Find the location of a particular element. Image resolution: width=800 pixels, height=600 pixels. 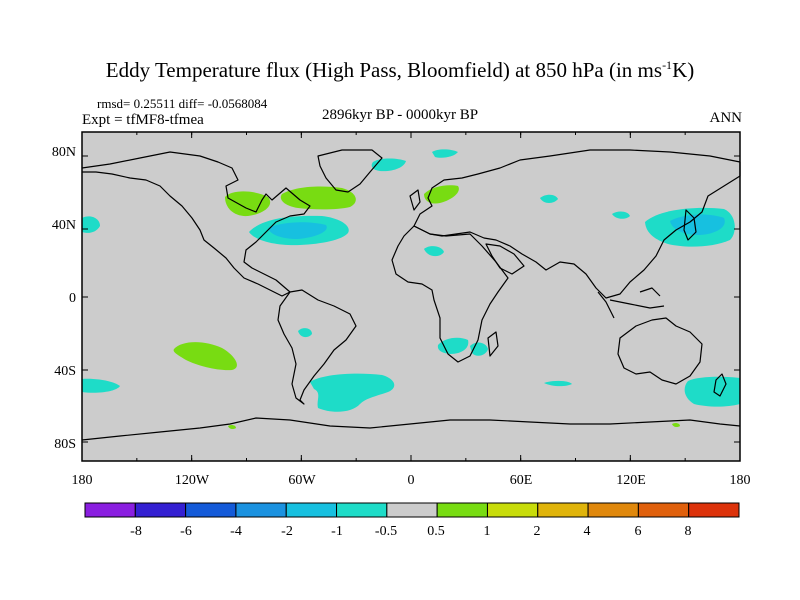

lat-tick-label: 40N is located at coordinates (64, 225).